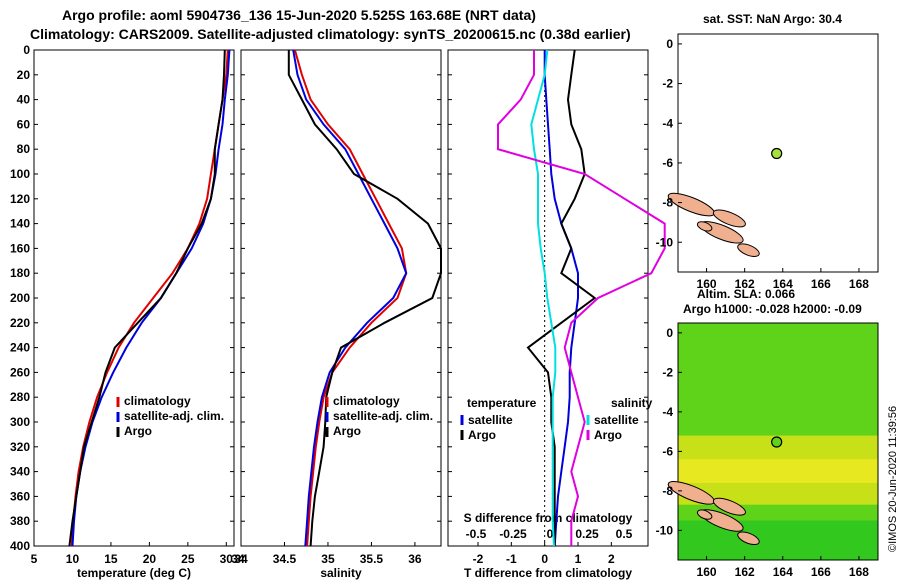 The height and width of the screenshot is (580, 900). What do you see at coordinates (24, 100) in the screenshot?
I see `y-tick-label: 40` at bounding box center [24, 100].